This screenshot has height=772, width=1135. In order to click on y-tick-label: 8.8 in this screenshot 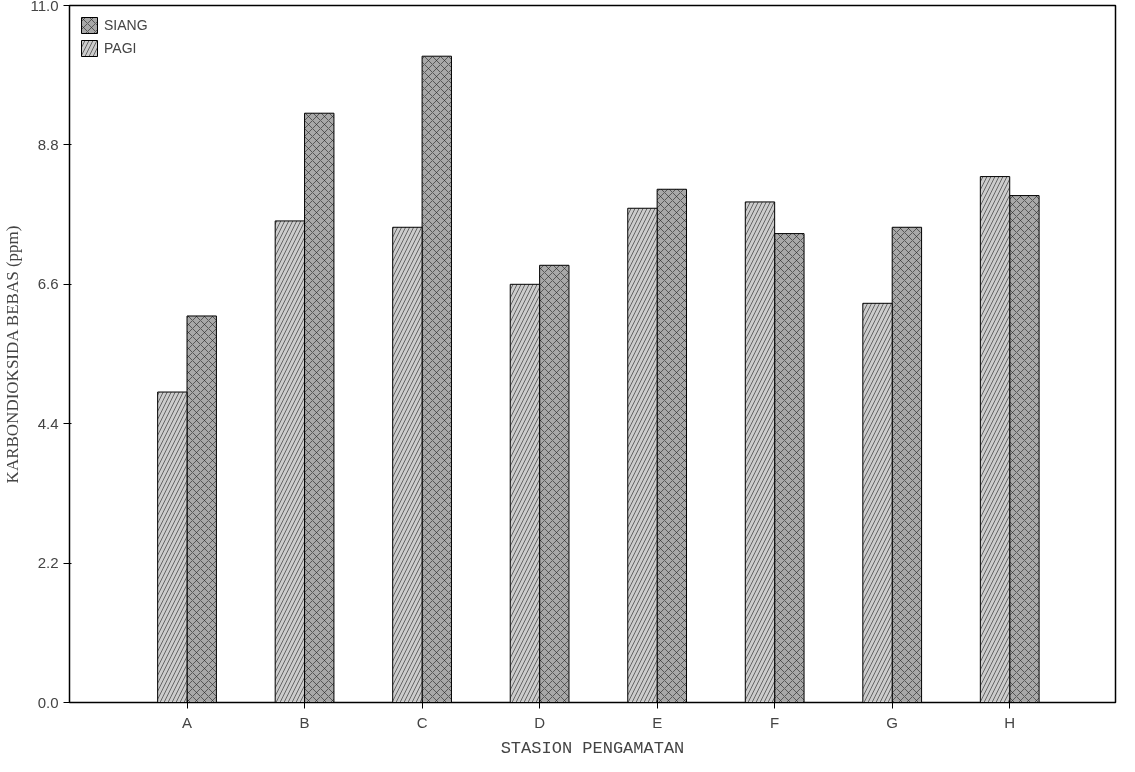, I will do `click(48, 144)`.